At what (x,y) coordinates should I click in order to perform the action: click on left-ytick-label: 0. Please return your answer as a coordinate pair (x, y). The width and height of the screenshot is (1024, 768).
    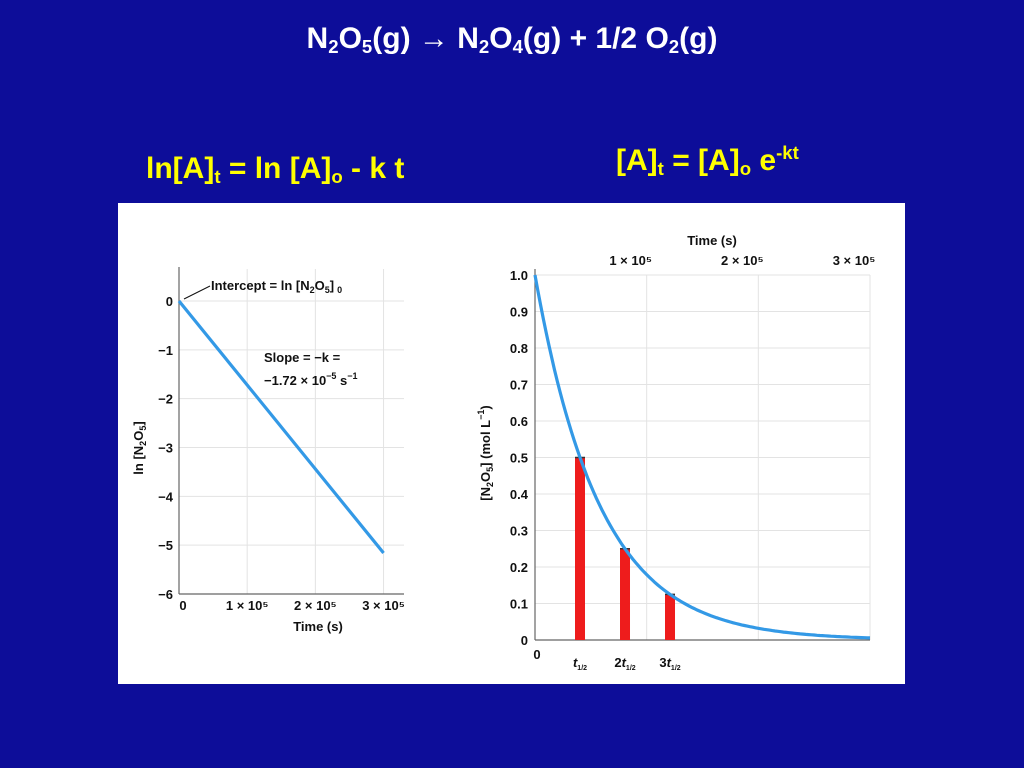
    Looking at the image, I should click on (169, 301).